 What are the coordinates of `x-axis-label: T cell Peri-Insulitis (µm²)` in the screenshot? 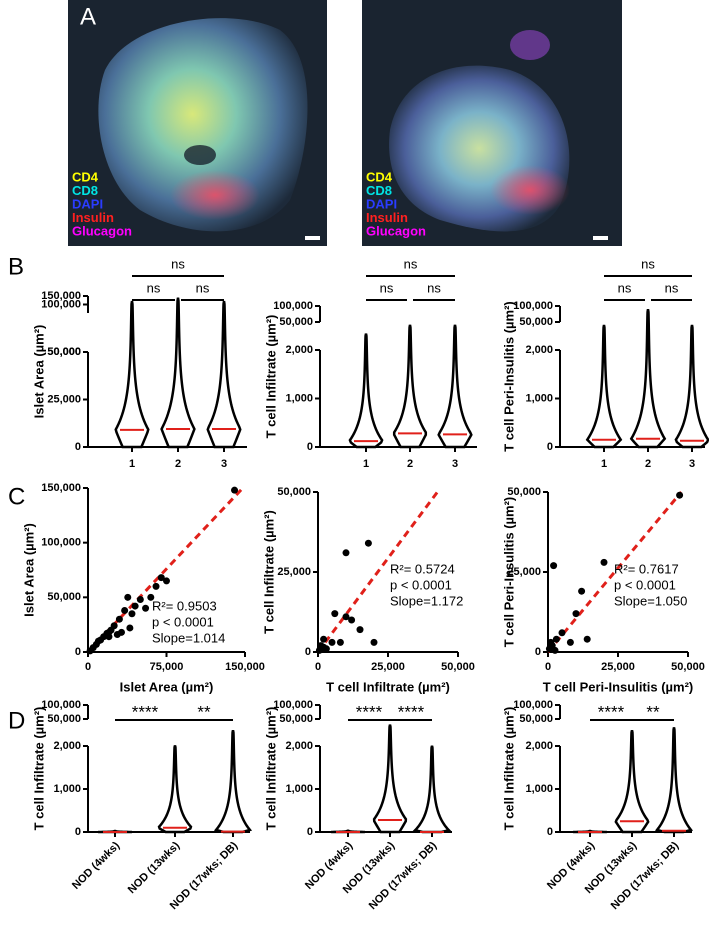 It's located at (618, 686).